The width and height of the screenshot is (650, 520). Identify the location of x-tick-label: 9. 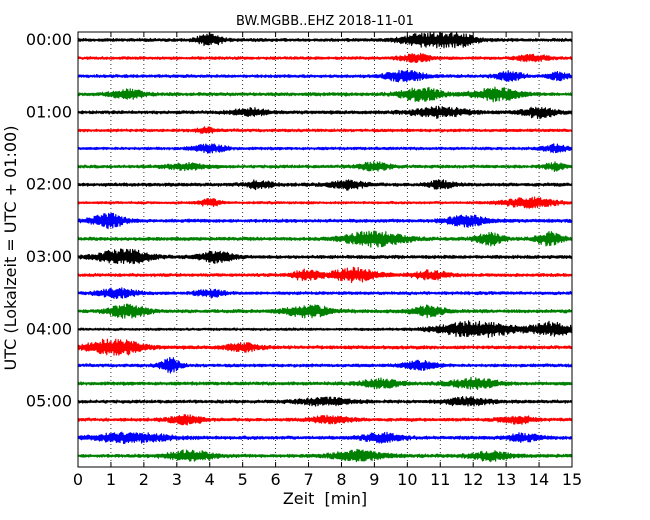
(374, 479).